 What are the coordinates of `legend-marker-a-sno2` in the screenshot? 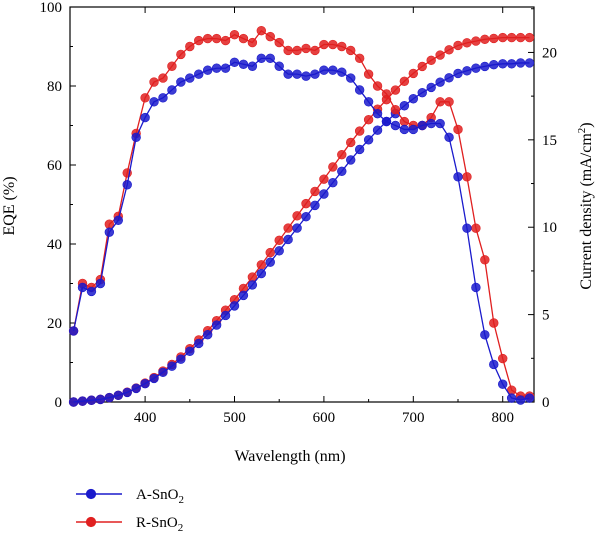 It's located at (91, 494).